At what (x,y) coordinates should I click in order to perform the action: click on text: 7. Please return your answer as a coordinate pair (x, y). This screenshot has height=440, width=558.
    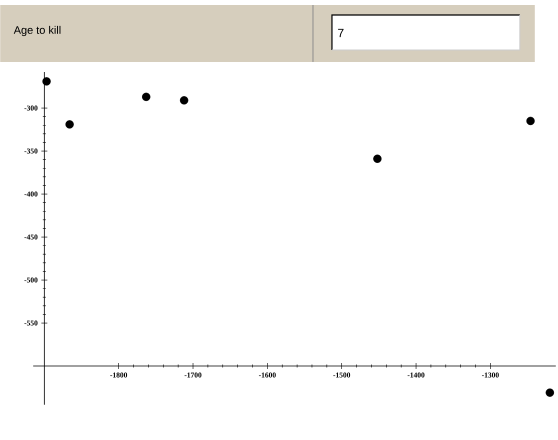
    Looking at the image, I should click on (341, 33).